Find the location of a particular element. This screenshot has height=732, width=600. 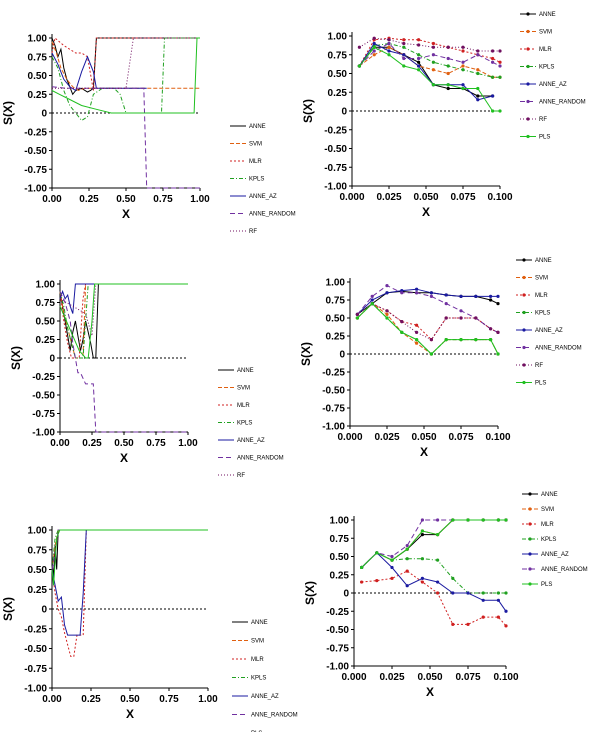

y-tick-label: 0.50 is located at coordinates (46, 322).